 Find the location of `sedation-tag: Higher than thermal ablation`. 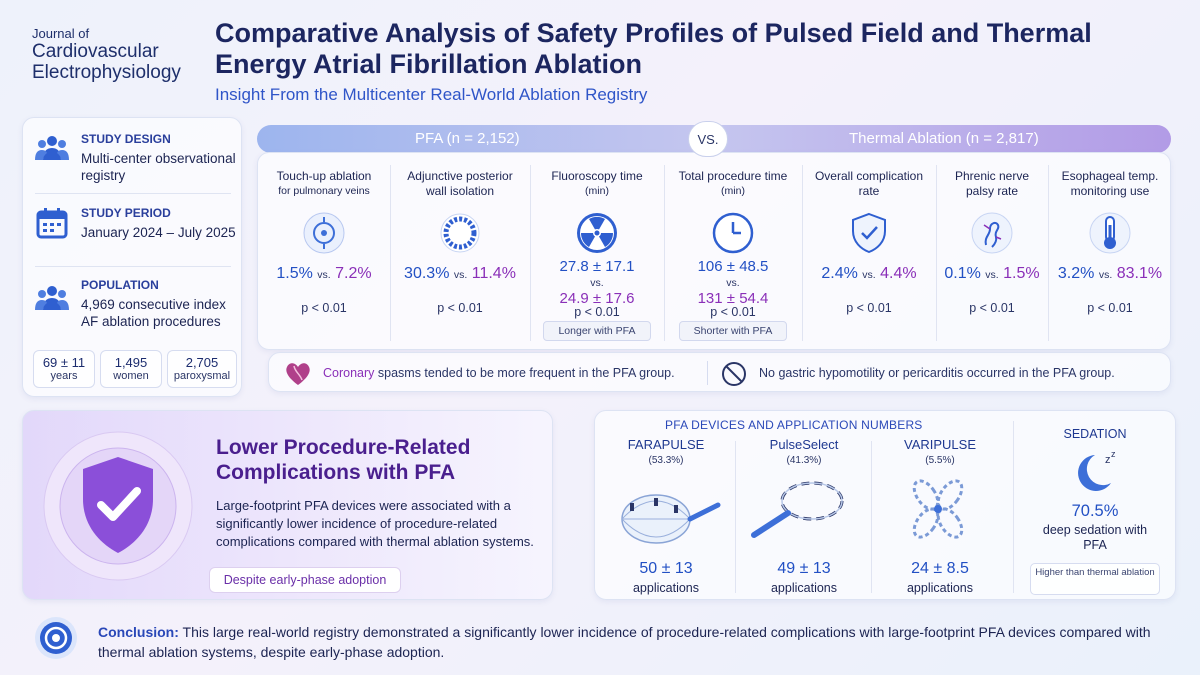

sedation-tag: Higher than thermal ablation is located at coordinates (1095, 579).